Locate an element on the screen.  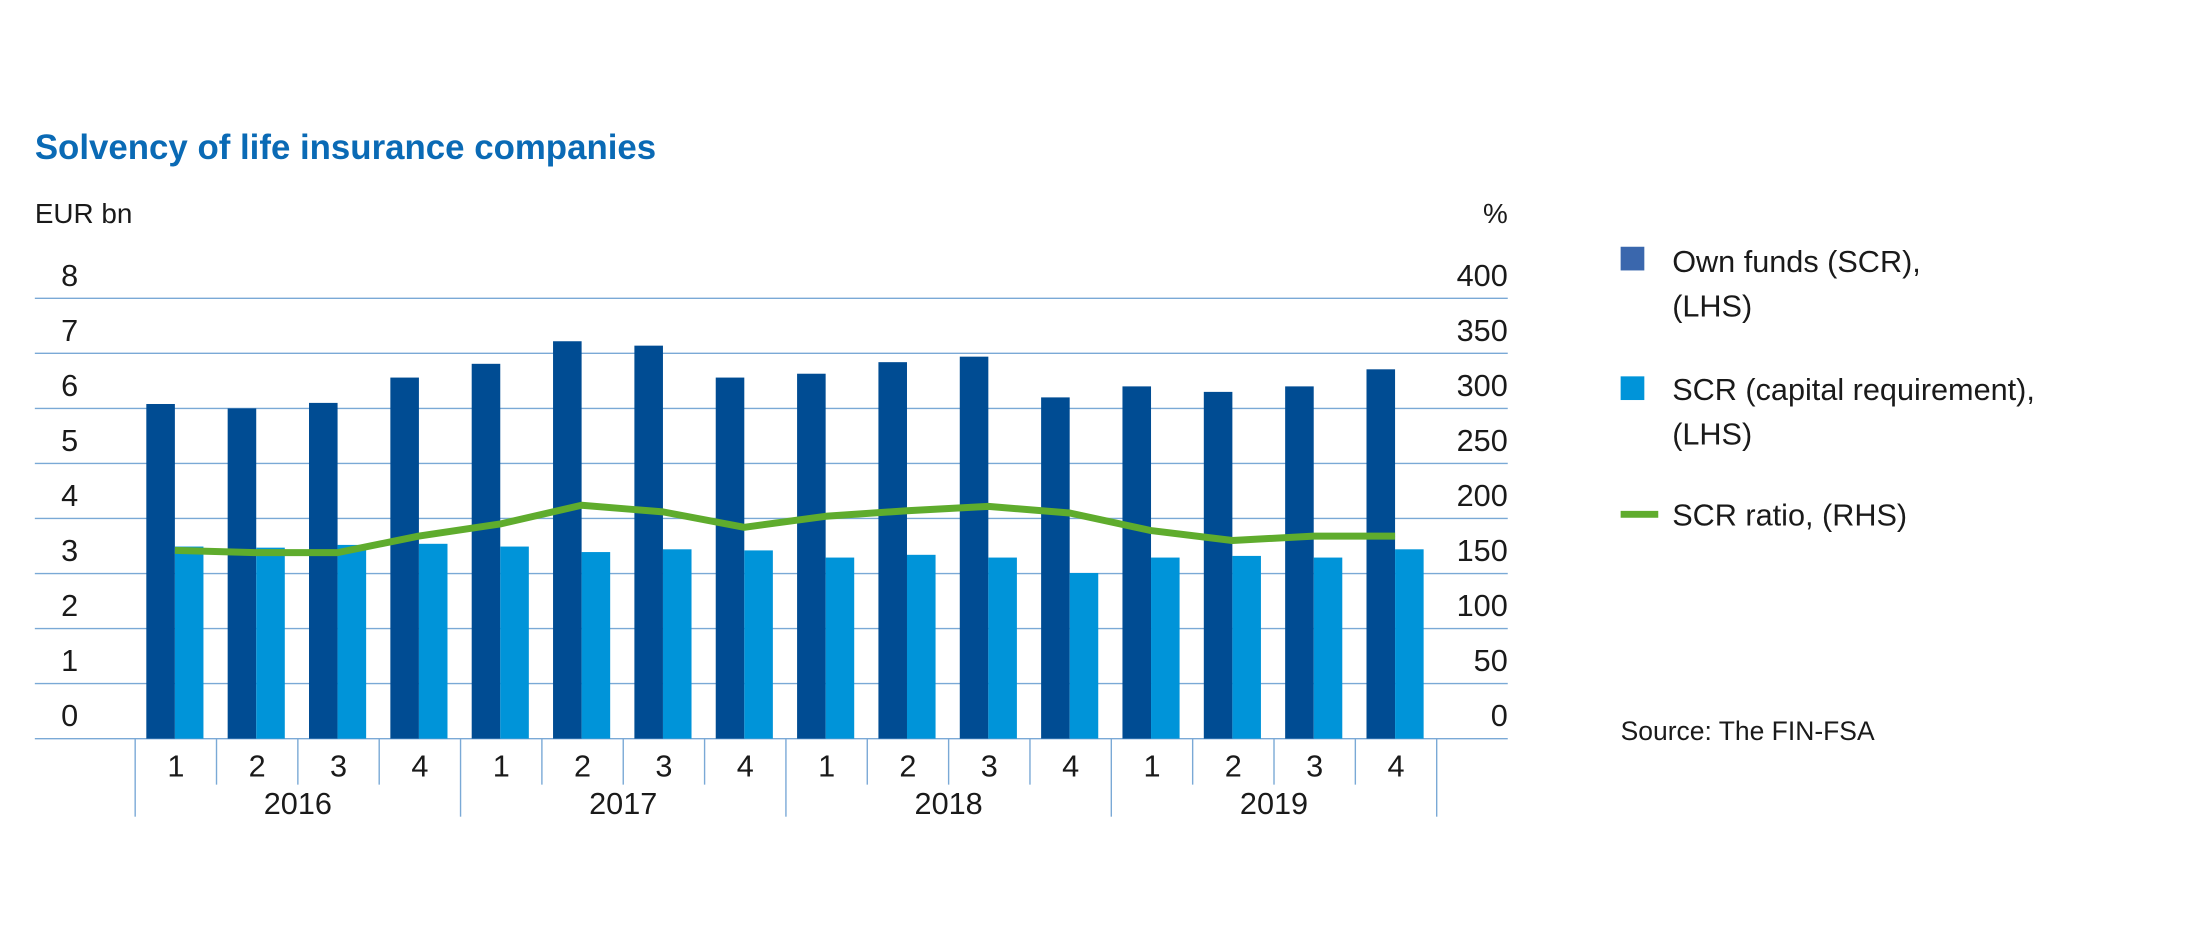
y-tick-left: 4 is located at coordinates (69, 496).